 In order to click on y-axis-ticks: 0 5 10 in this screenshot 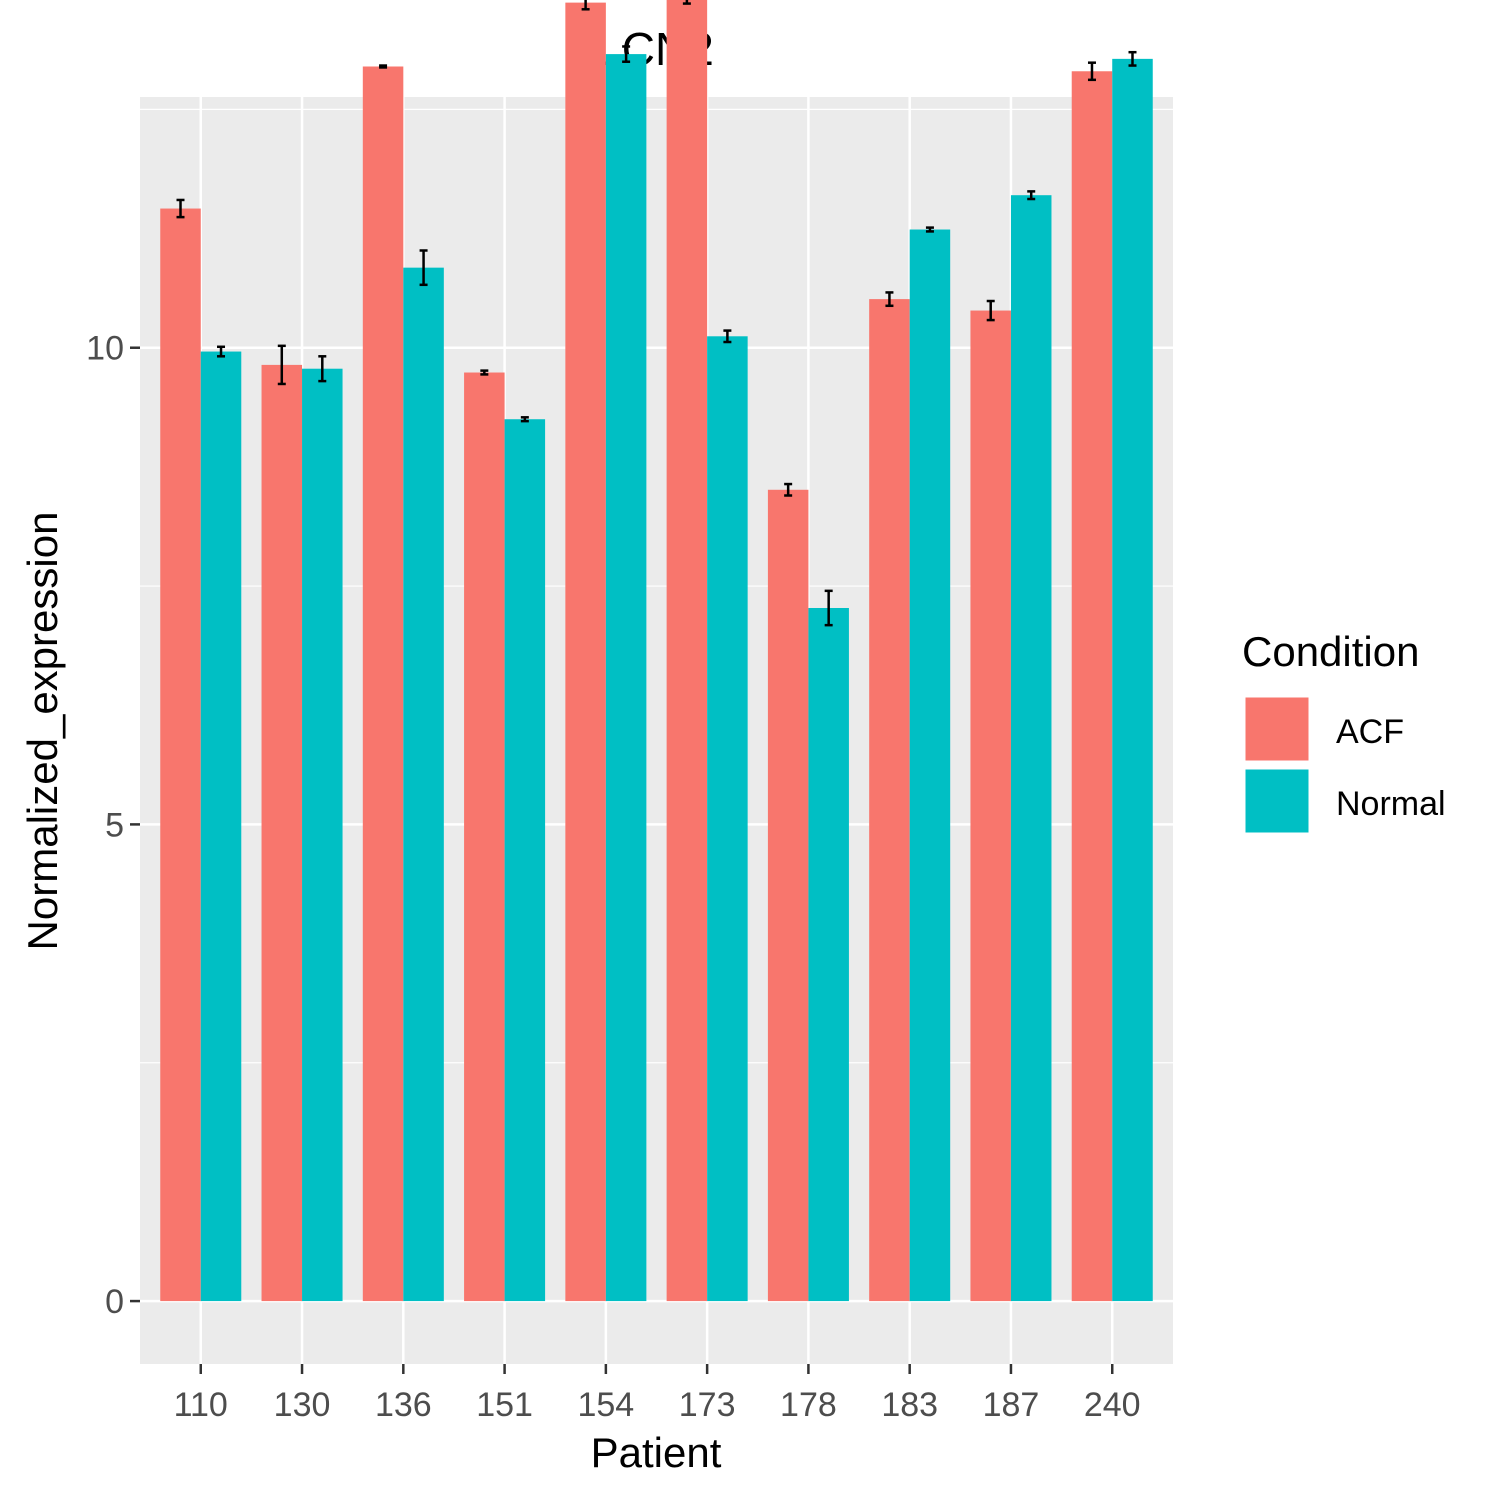, I will do `click(113, 825)`.